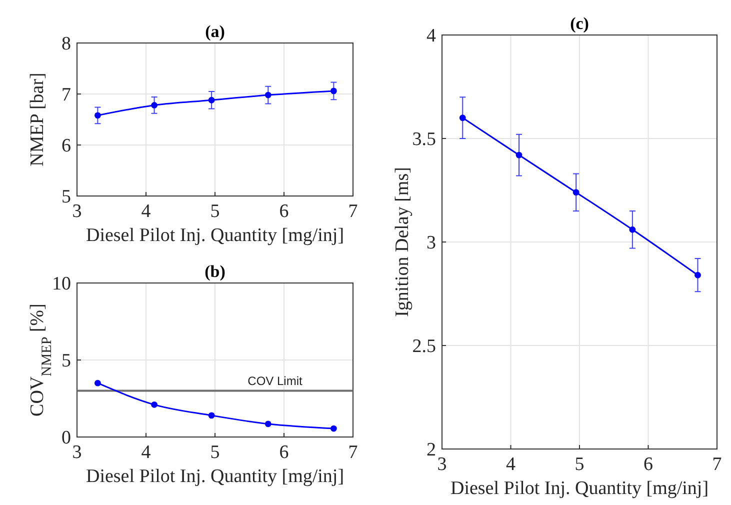  Describe the element at coordinates (431, 450) in the screenshot. I see `y-tick-label: 2` at that location.